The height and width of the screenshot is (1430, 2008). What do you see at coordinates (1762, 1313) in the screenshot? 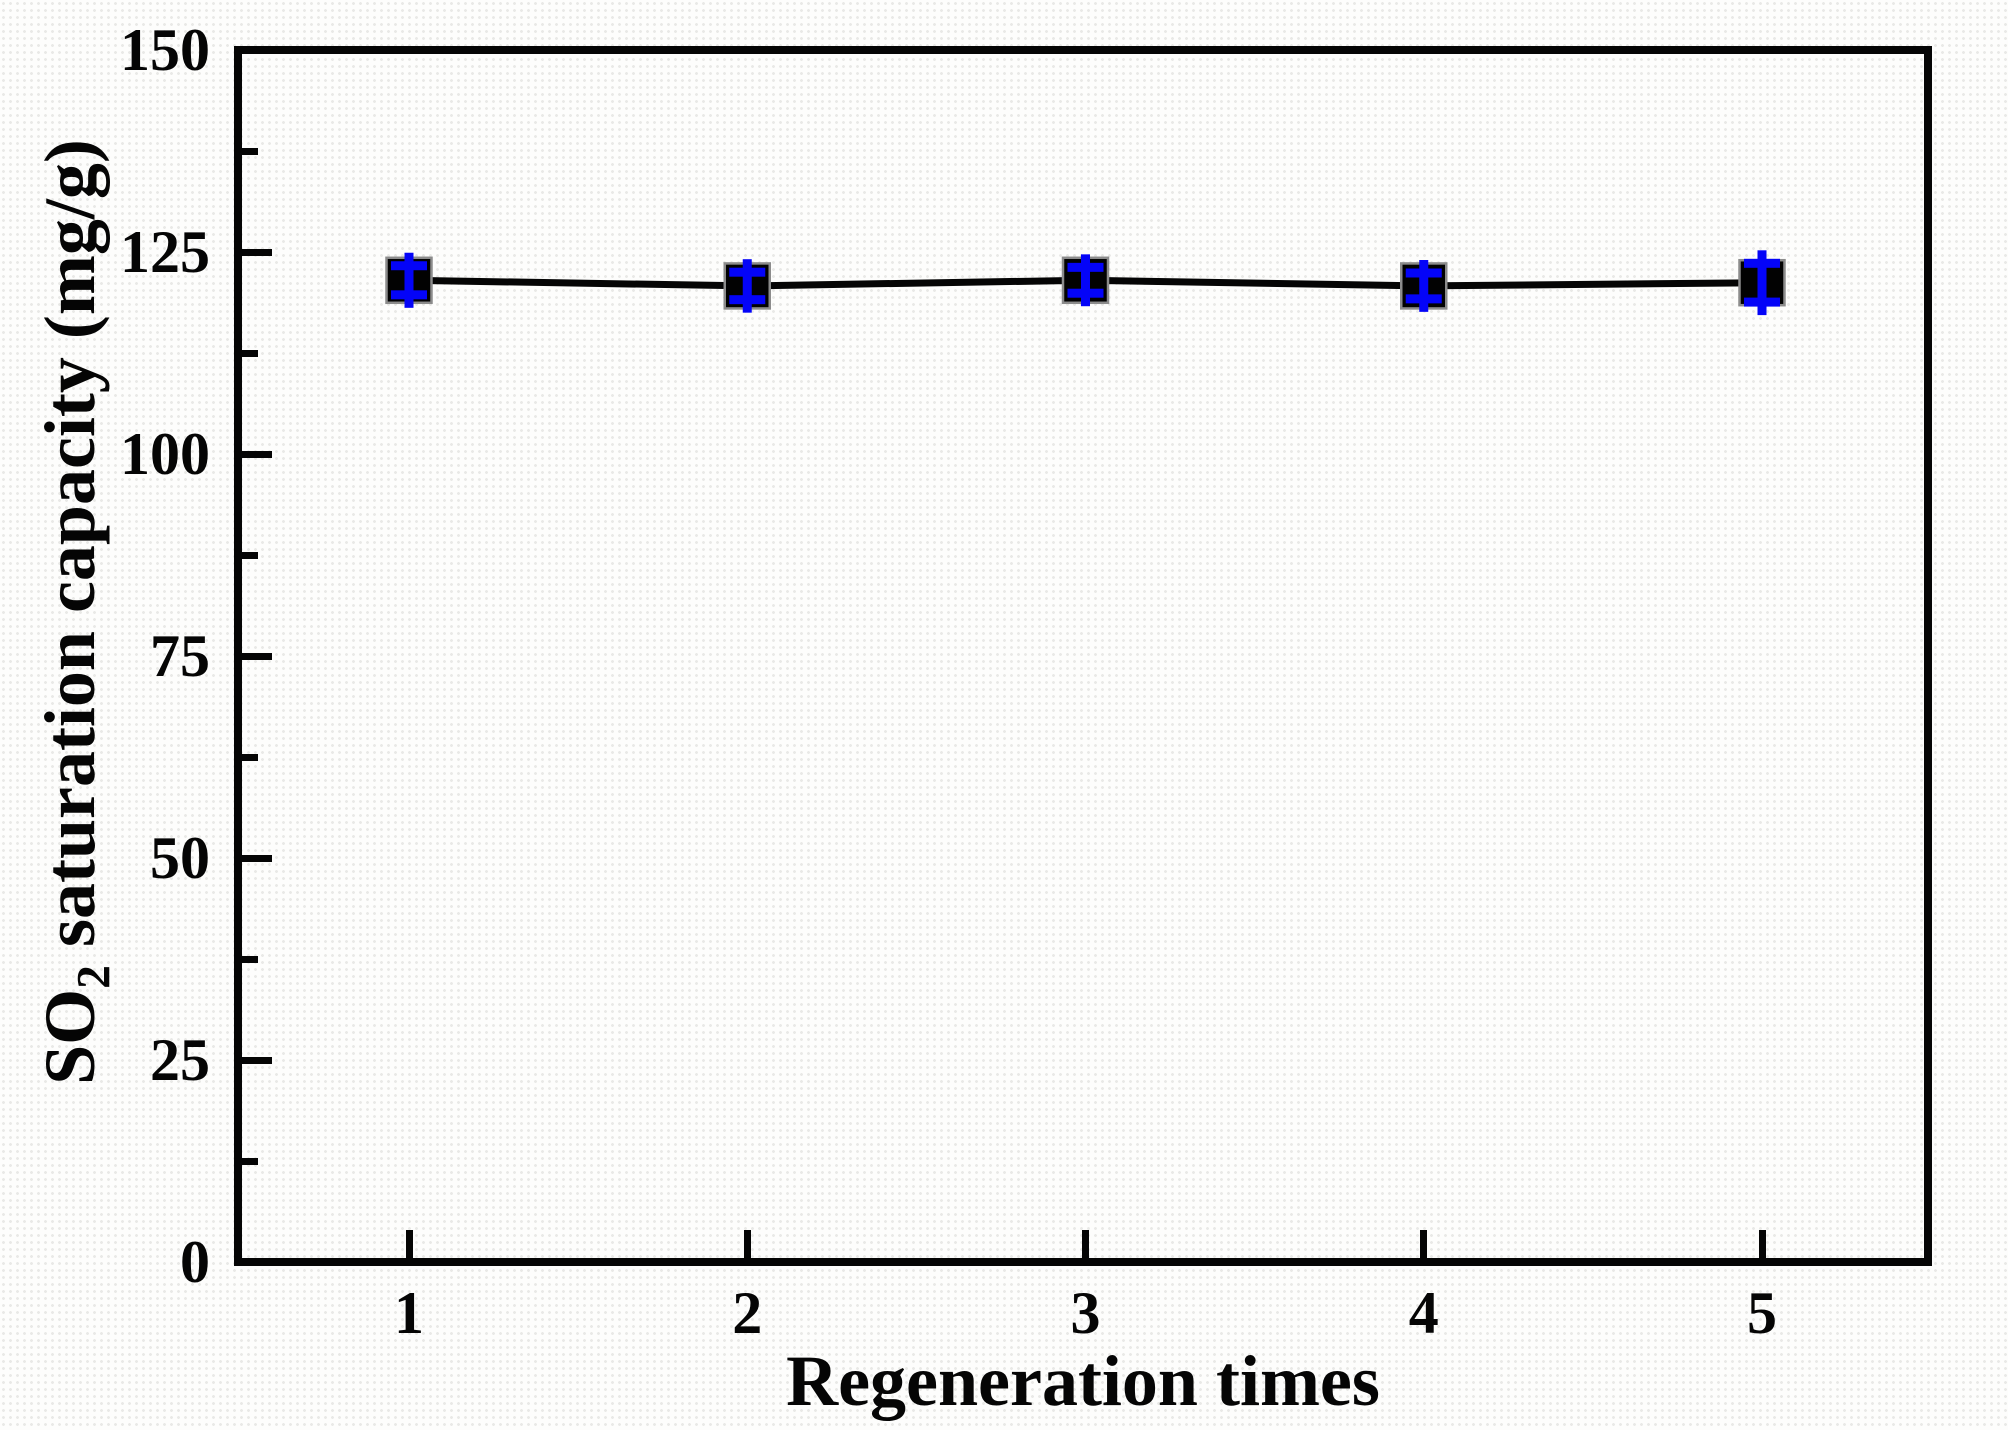
I see `x-tick-label-5: 5` at bounding box center [1762, 1313].